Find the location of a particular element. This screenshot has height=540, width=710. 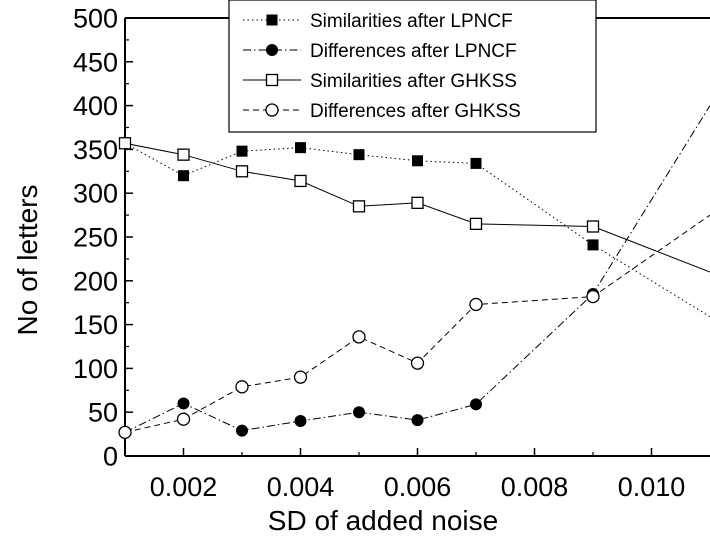

x-tick-label: 0.004 is located at coordinates (301, 487).